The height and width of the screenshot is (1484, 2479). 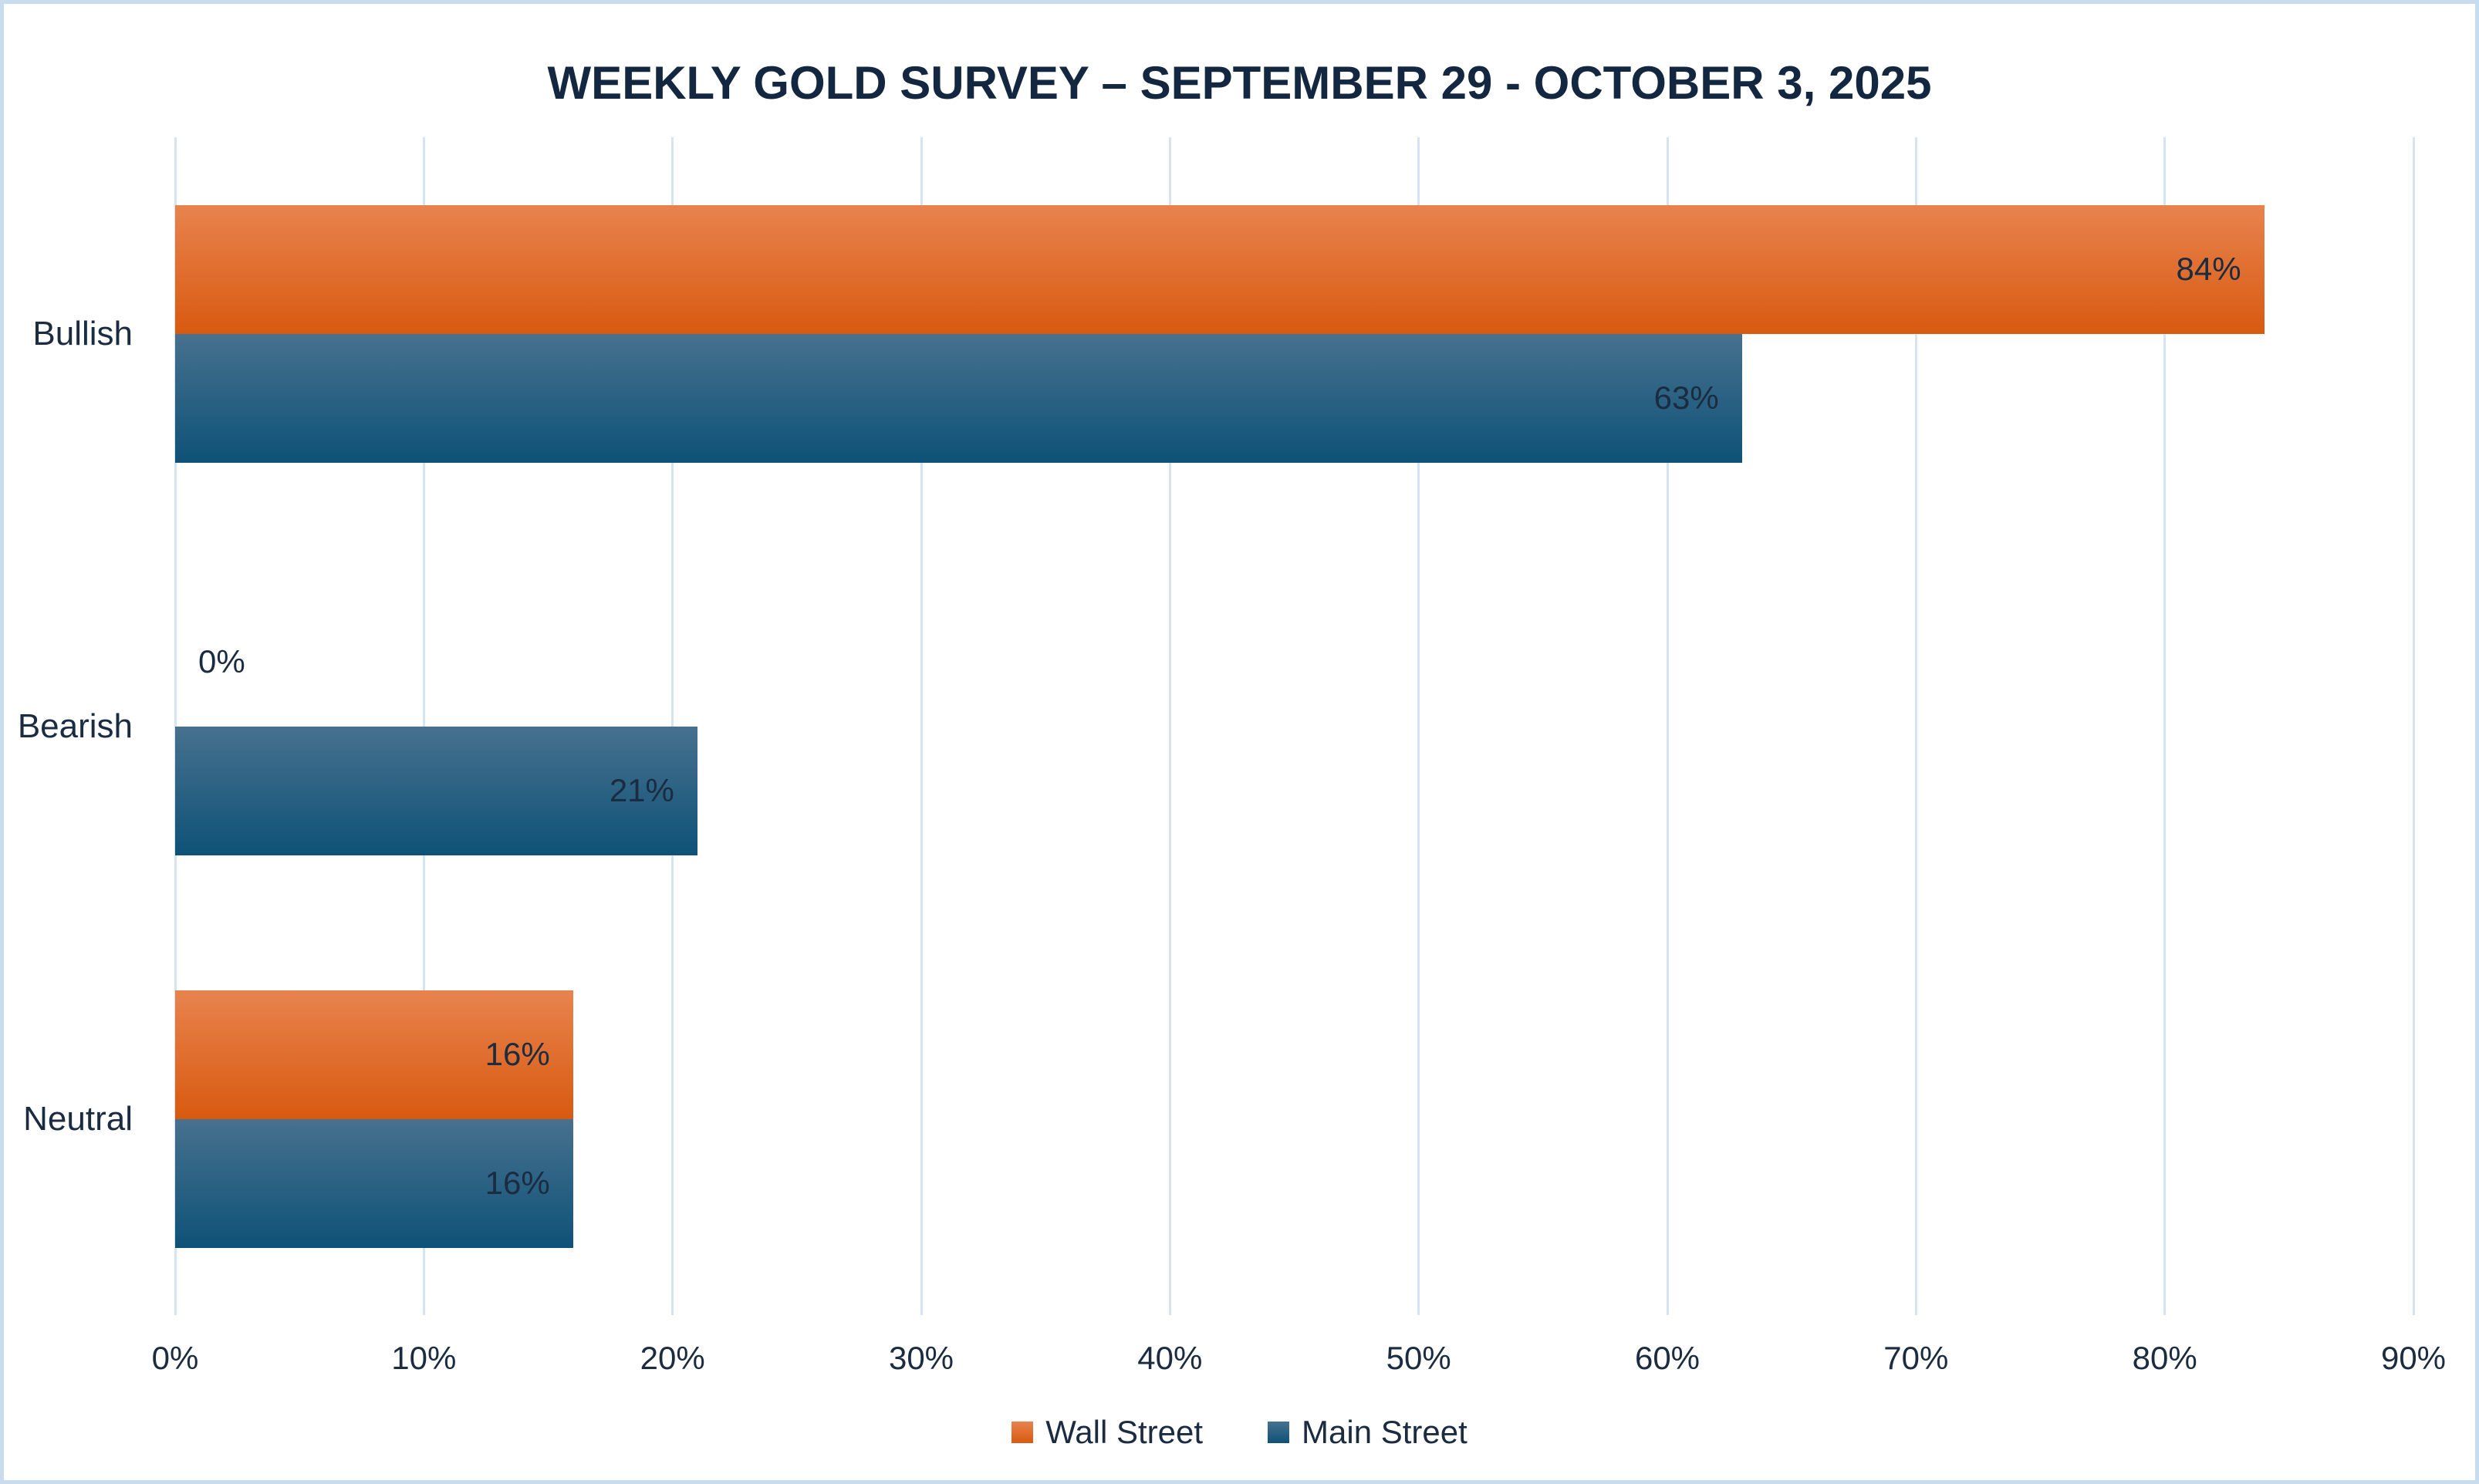 What do you see at coordinates (221, 661) in the screenshot?
I see `bar-value-label: 0%` at bounding box center [221, 661].